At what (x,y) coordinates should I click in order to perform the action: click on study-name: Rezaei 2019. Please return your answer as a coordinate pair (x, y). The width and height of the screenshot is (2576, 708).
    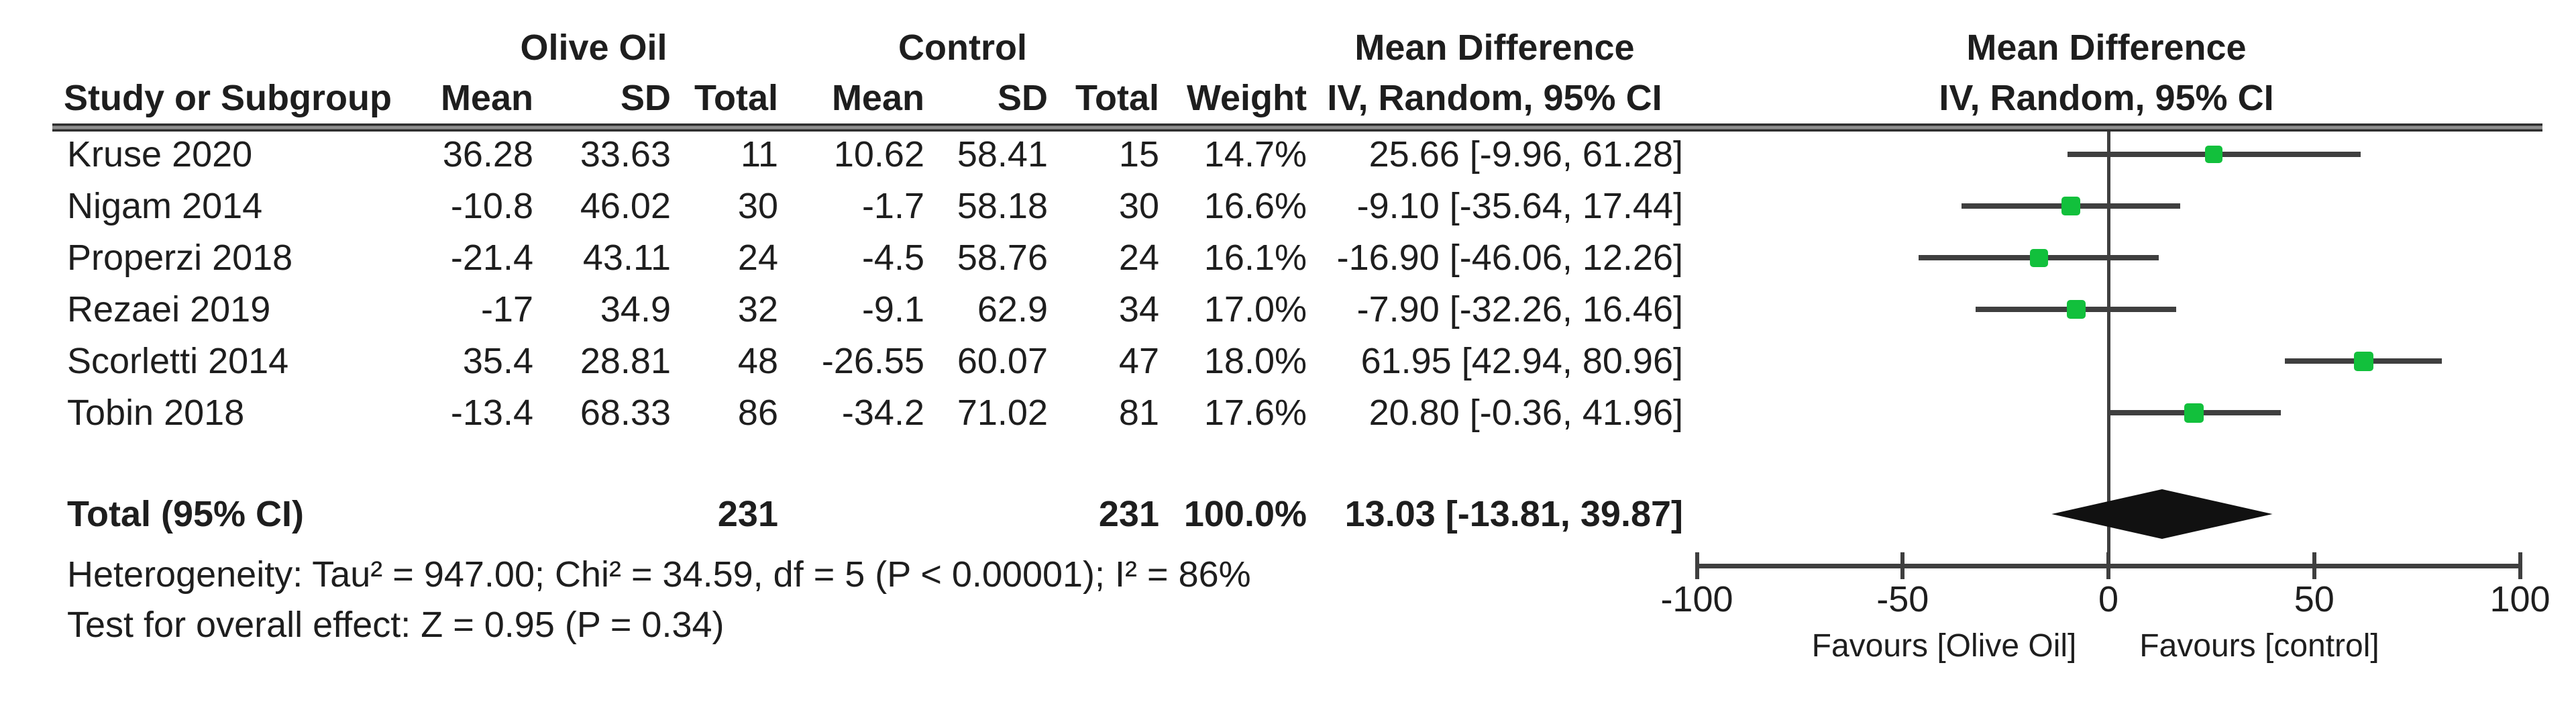
    Looking at the image, I should click on (169, 309).